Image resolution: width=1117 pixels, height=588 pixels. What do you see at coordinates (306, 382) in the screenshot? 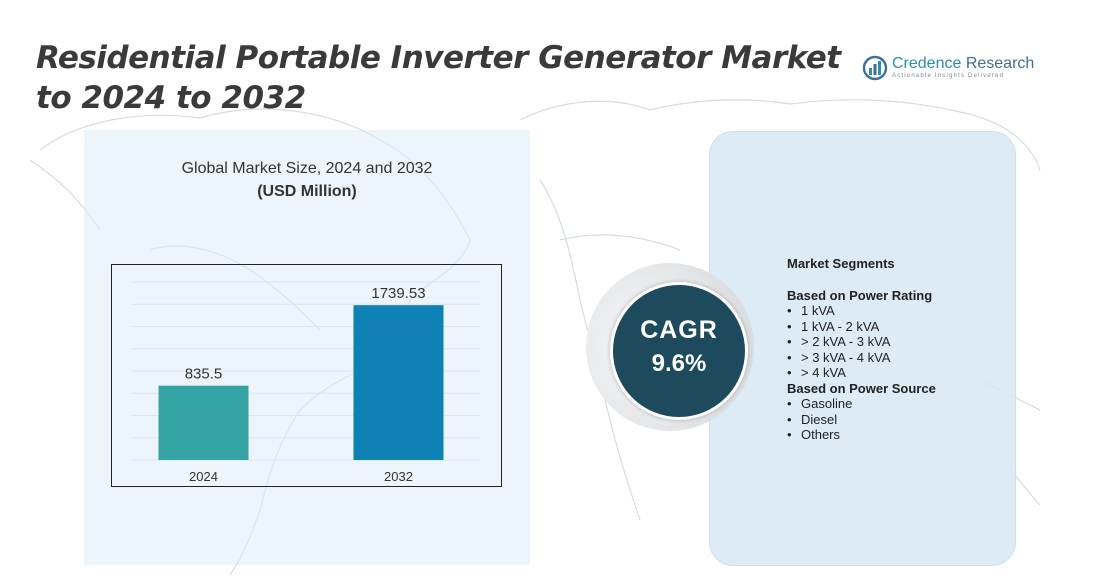
I see `bar-chart: 835.5 2024 1739.53 2032` at bounding box center [306, 382].